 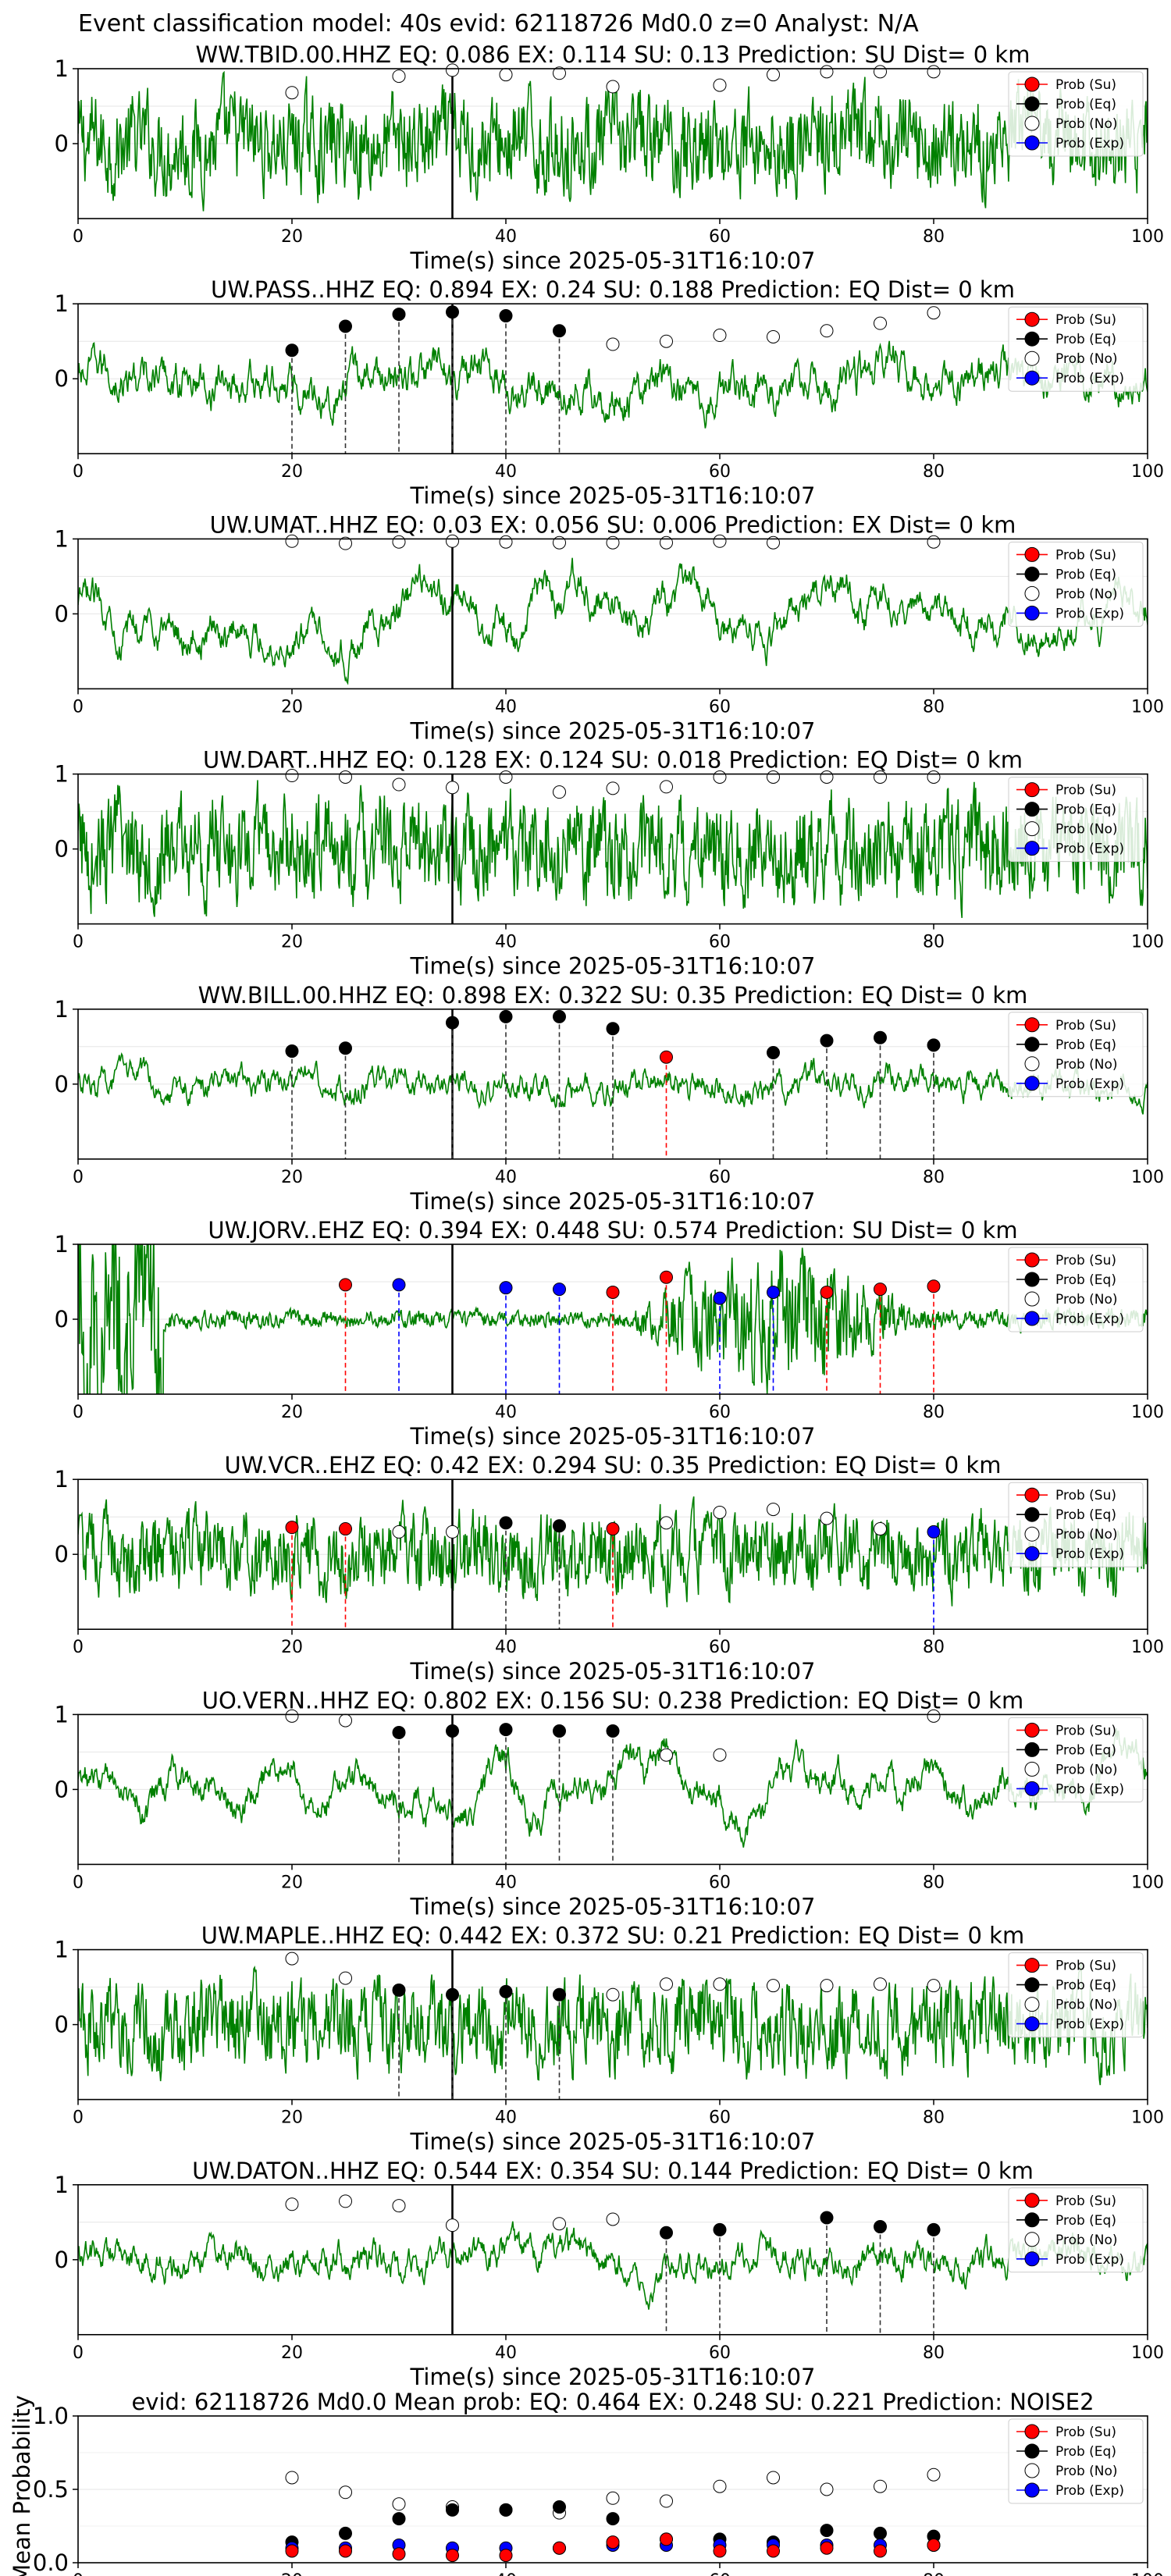 I want to click on legend-marker-su, so click(x=1032, y=1495).